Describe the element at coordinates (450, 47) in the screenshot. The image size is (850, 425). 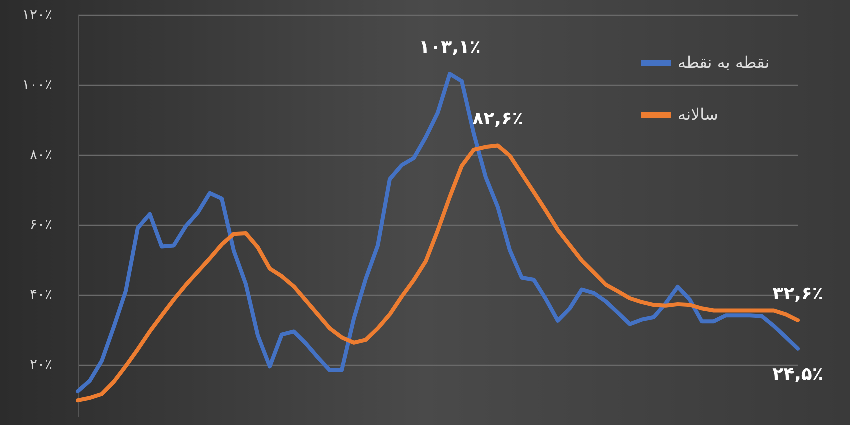
I see `data-label: ۱۰۳,۱٪` at that location.